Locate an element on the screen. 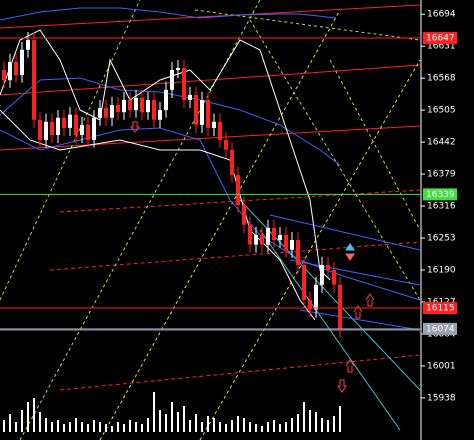 This screenshot has width=474, height=440. y-tick-label: 16001 is located at coordinates (441, 366).